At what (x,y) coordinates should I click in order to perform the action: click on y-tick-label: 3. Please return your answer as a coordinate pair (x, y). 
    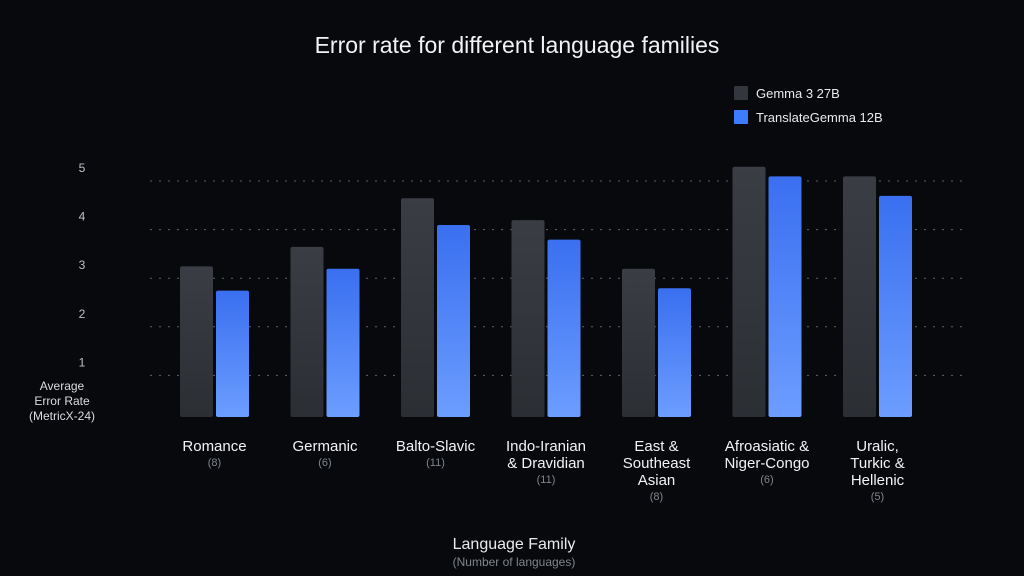
    Looking at the image, I should click on (82, 265).